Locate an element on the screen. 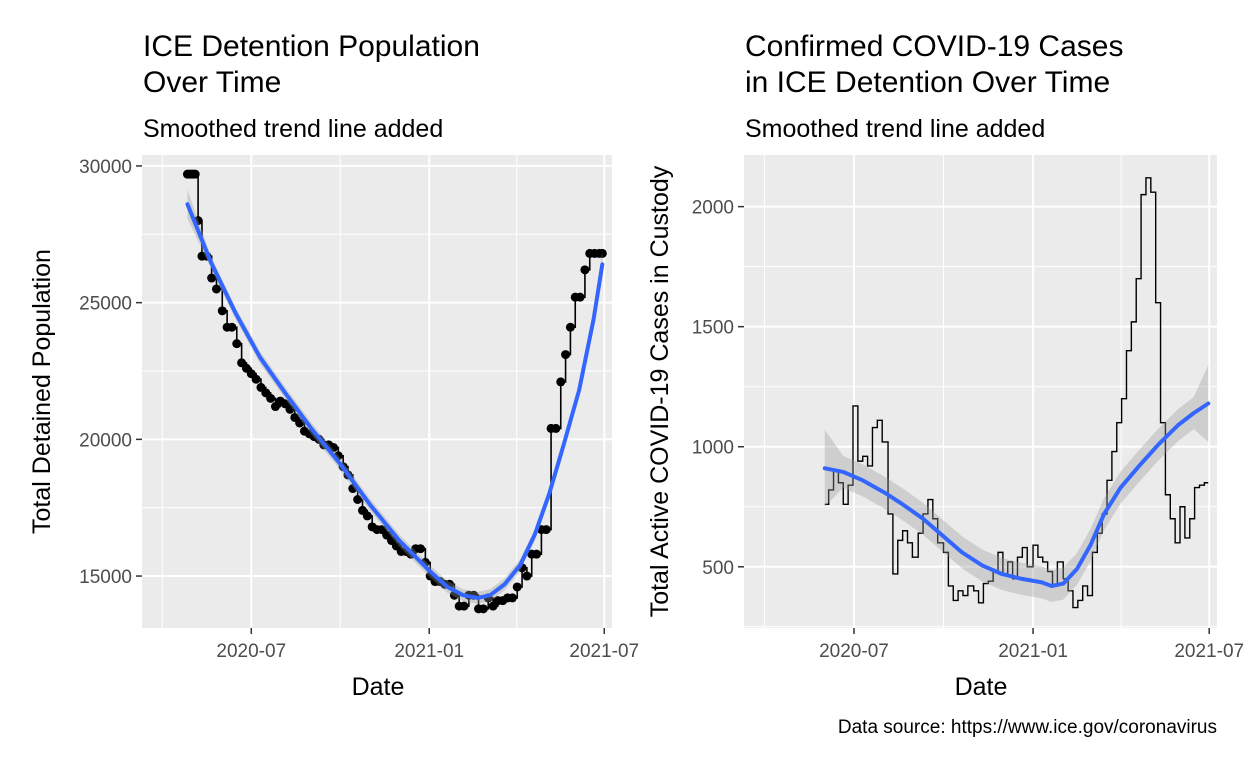 The image size is (1248, 768). title-line-1: Confirmed COVID-19 Cases is located at coordinates (934, 46).